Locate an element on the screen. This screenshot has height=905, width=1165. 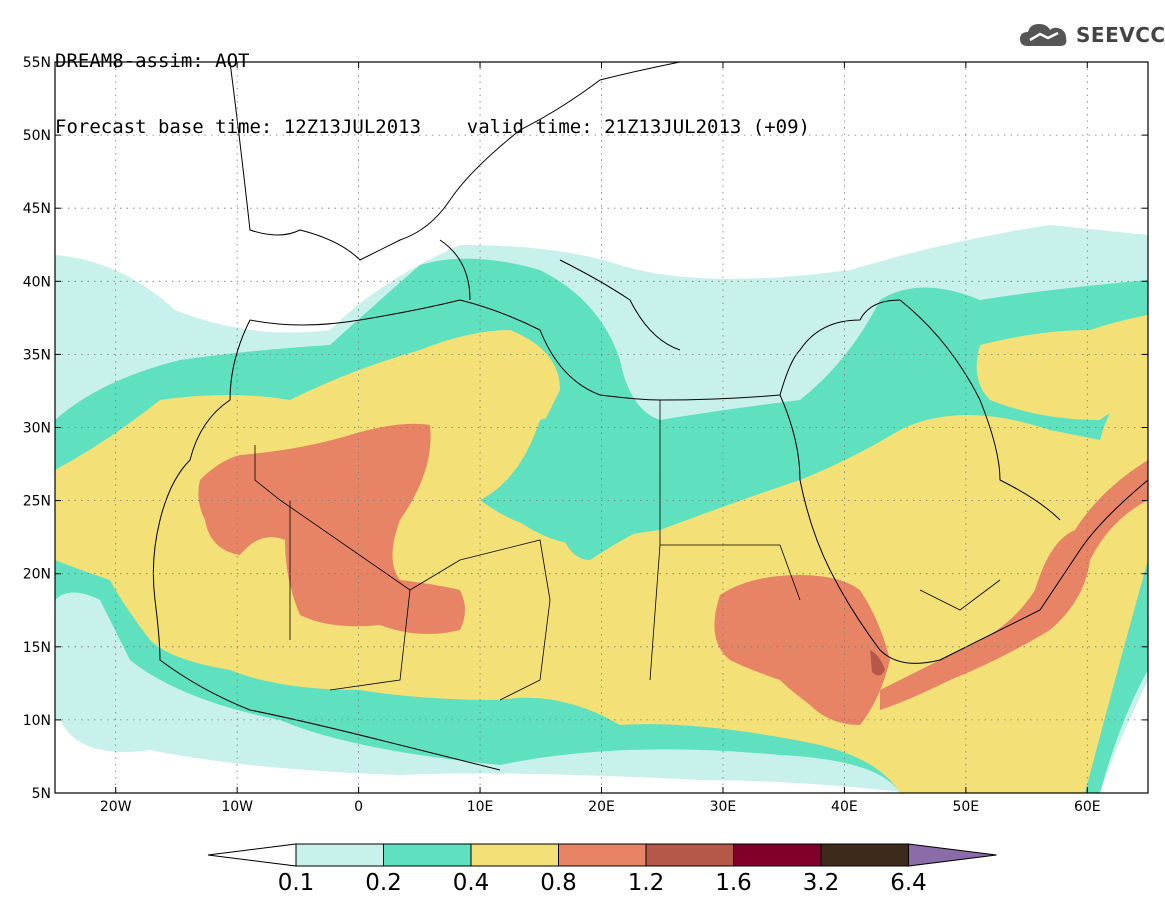
lat-label: 10N is located at coordinates (37, 721).